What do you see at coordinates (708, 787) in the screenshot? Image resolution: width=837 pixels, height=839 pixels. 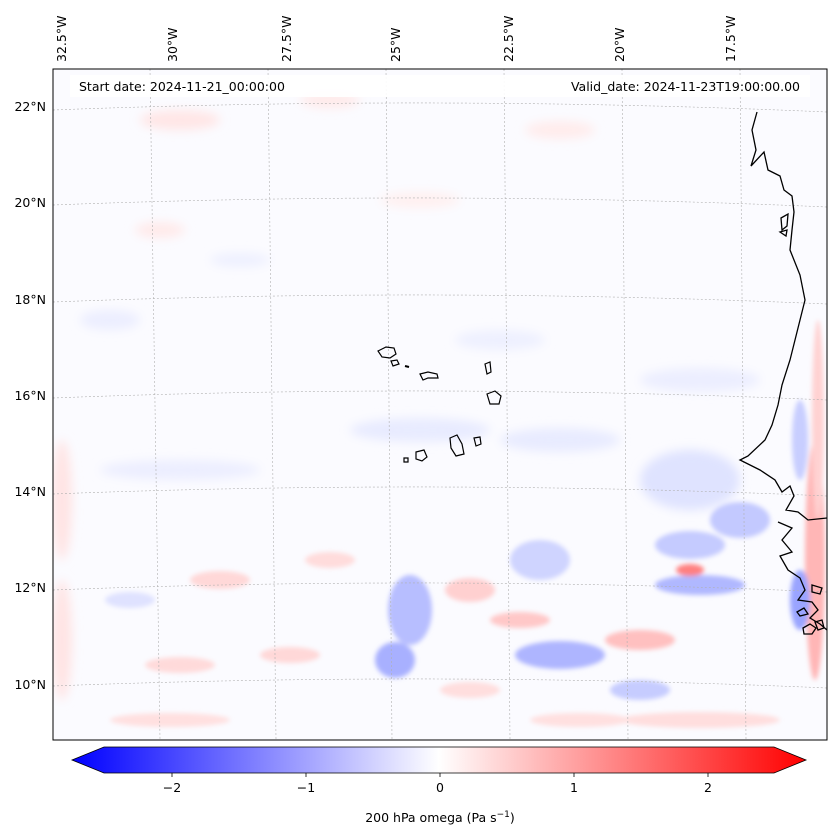 I see `colorbar-tick-label: 2` at bounding box center [708, 787].